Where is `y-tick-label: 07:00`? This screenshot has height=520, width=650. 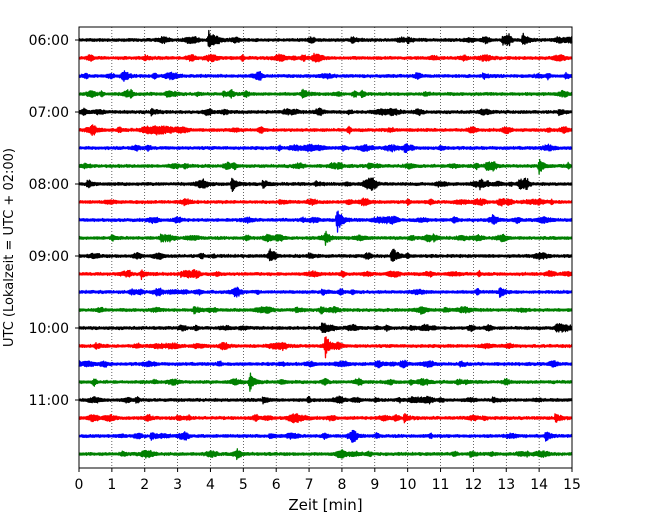 y-tick-label: 07:00 is located at coordinates (49, 113).